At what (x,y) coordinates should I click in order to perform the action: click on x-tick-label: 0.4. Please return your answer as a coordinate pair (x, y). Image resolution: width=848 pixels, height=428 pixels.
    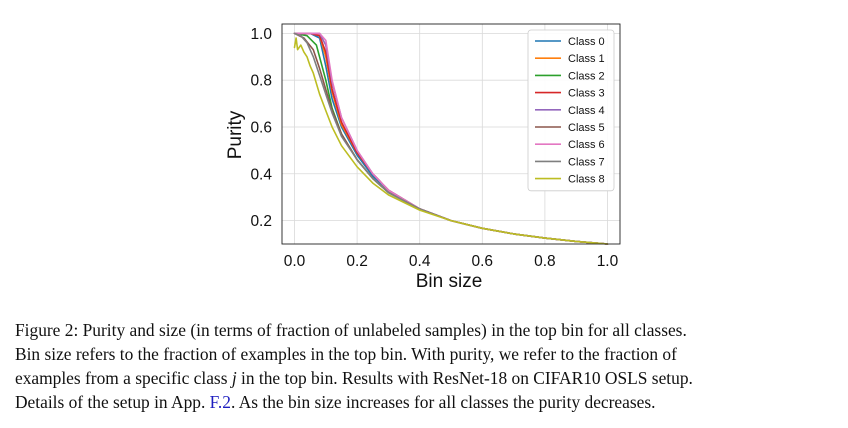
    Looking at the image, I should click on (420, 261).